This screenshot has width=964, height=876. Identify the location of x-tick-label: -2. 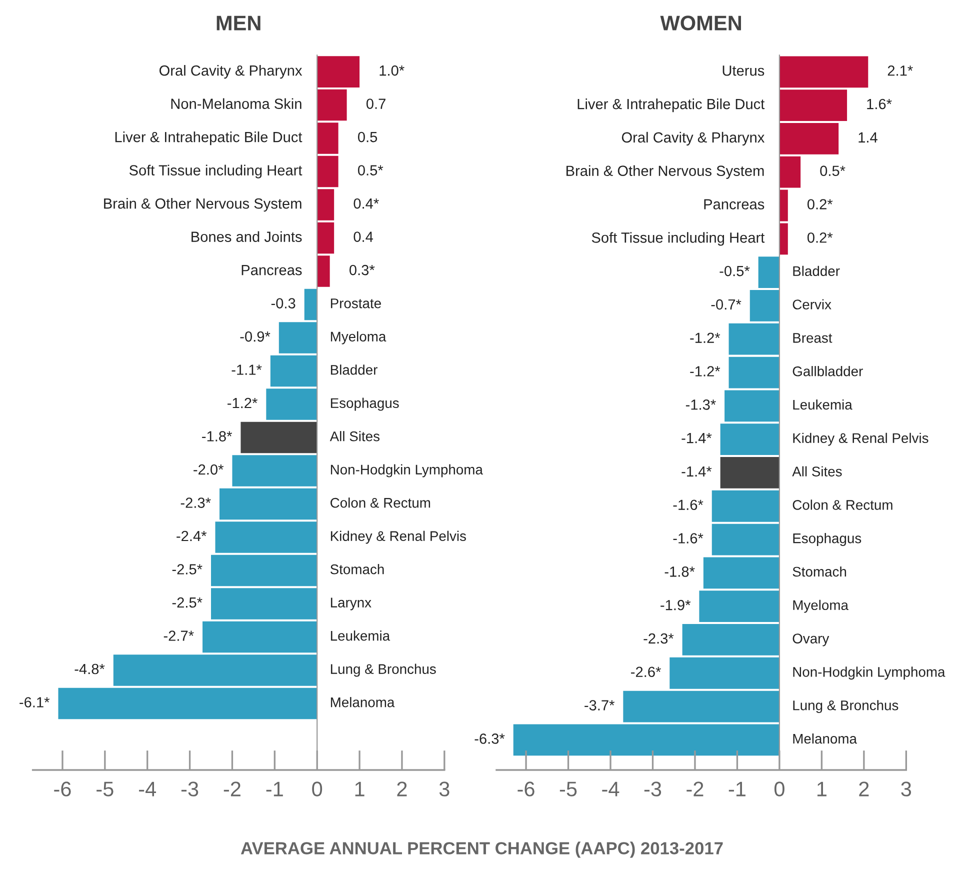
(232, 789).